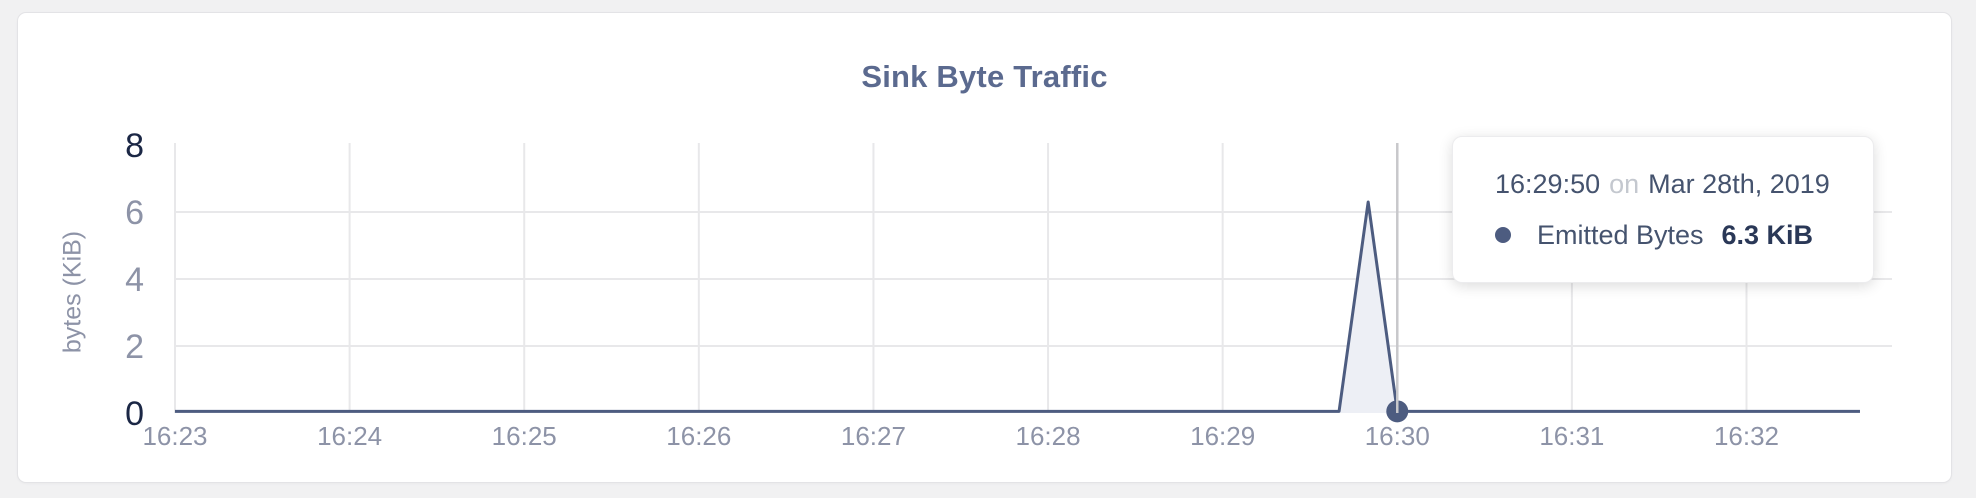 The width and height of the screenshot is (1976, 498). What do you see at coordinates (524, 436) in the screenshot?
I see `x-tick-label: 16:25` at bounding box center [524, 436].